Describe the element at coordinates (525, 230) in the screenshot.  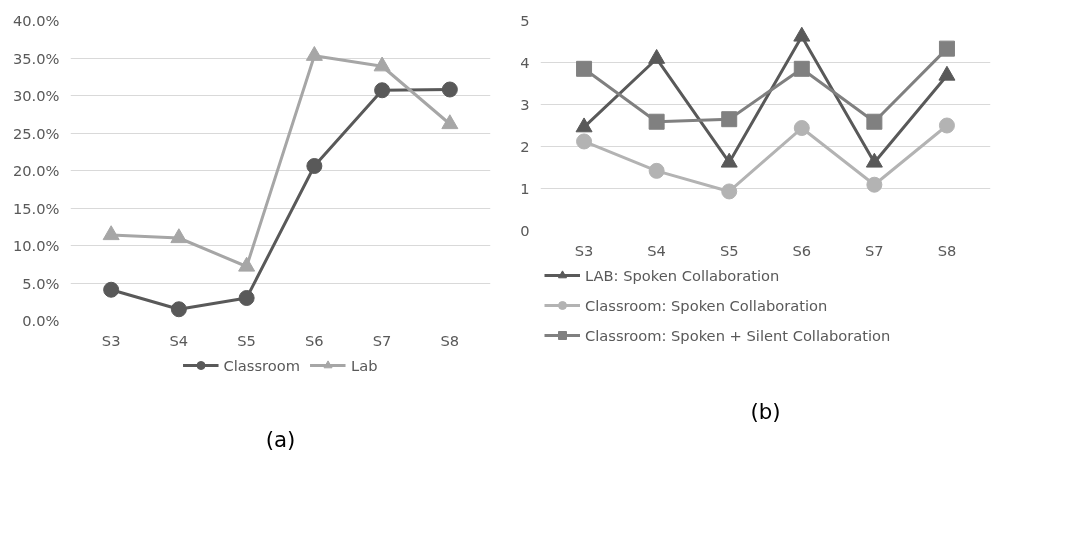
I see `y-tick-label: 0` at that location.